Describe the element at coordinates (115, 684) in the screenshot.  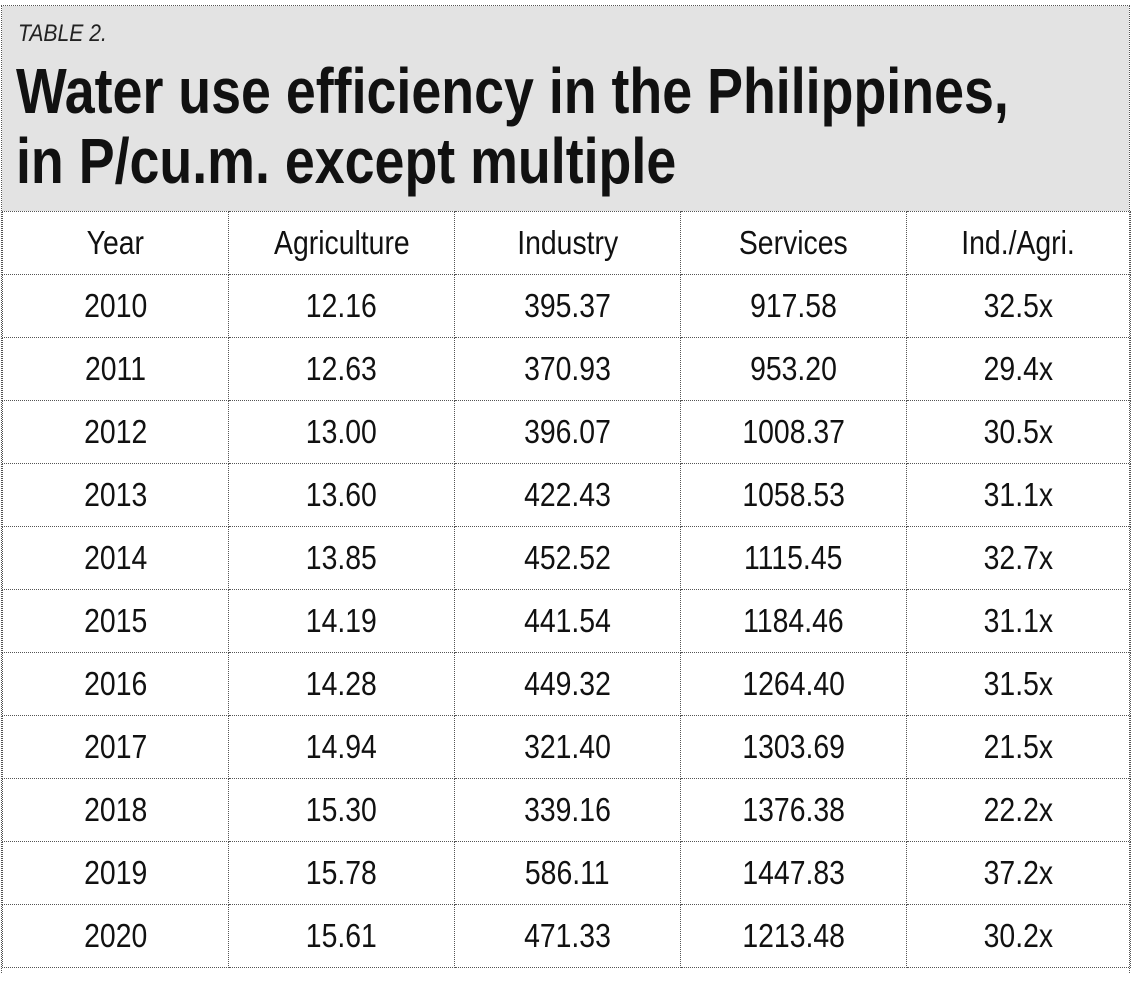
I see `cell-year: 2016` at that location.